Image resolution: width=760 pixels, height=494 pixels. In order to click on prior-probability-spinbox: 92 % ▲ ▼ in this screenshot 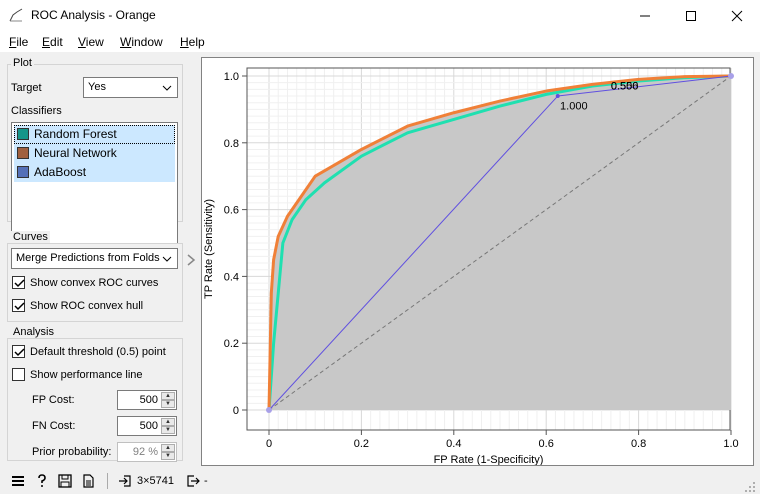, I will do `click(147, 452)`.